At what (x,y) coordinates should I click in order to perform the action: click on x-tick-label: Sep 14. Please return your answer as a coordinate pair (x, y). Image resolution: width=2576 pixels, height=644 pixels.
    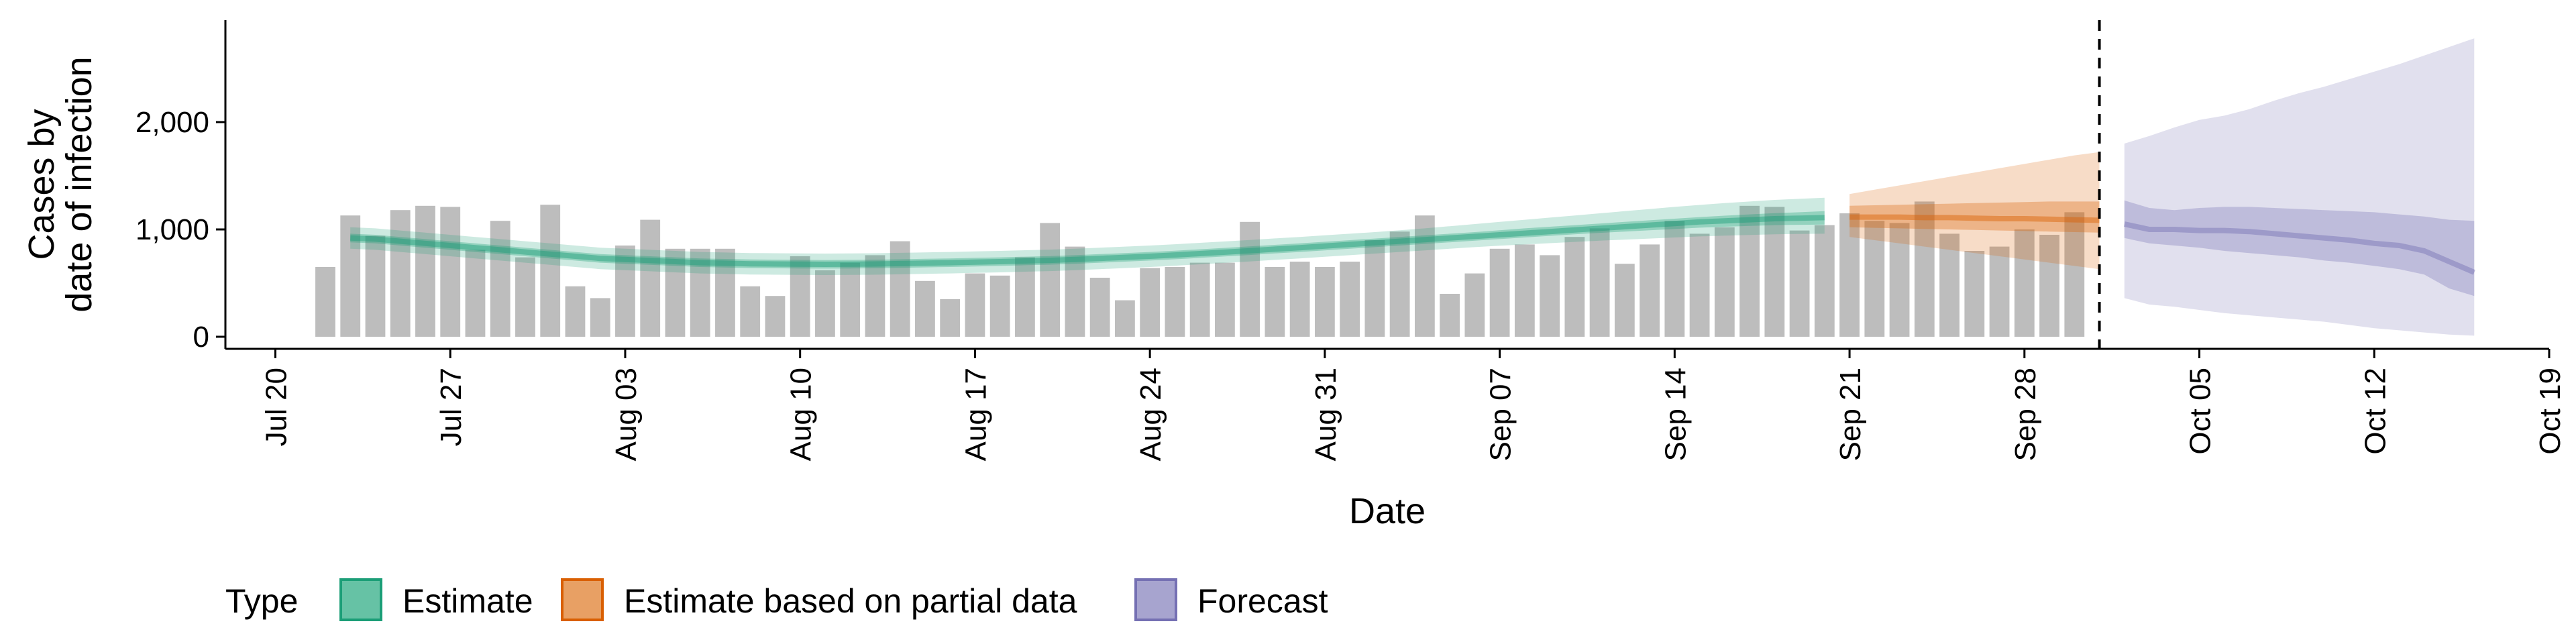
    Looking at the image, I should click on (1675, 414).